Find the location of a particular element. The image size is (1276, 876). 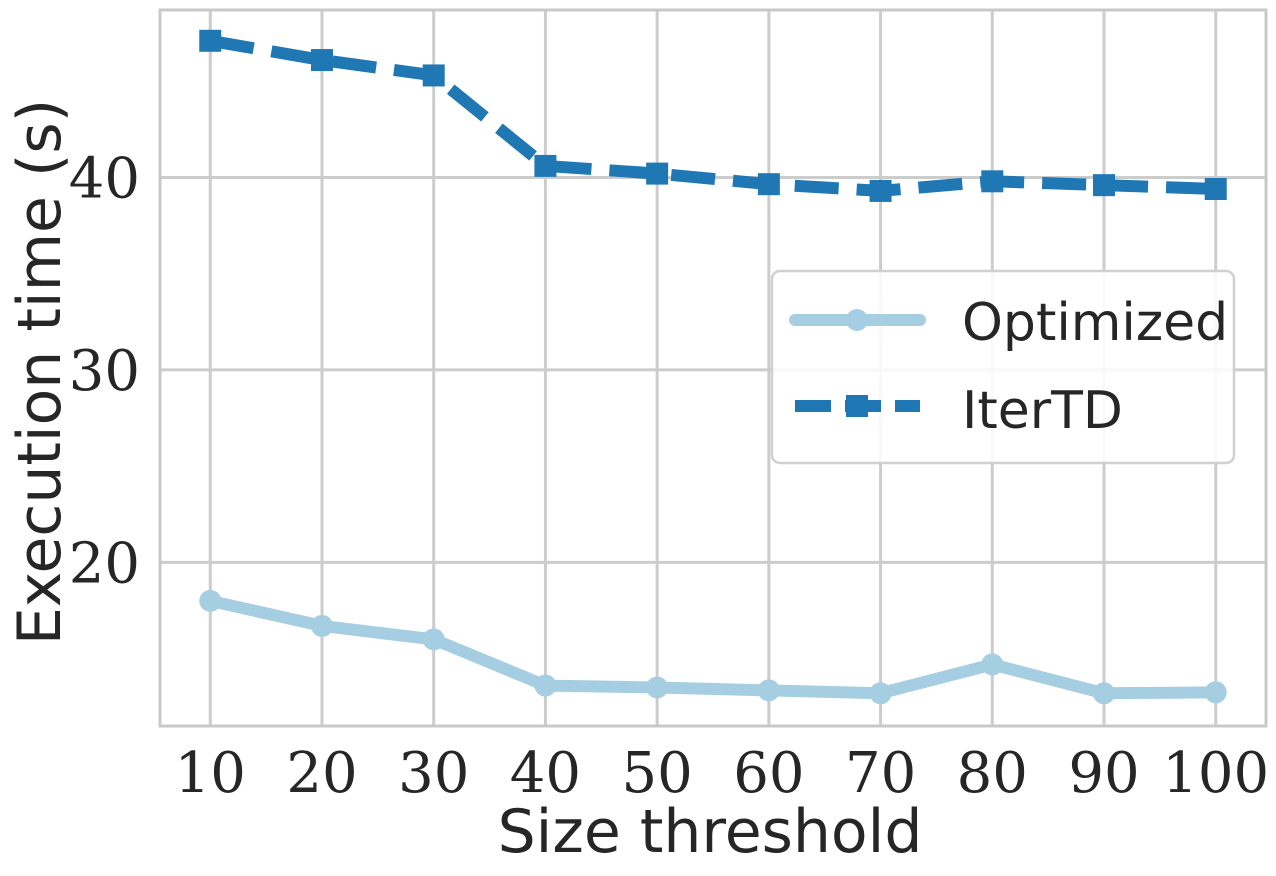

series-optimized is located at coordinates (713, 647).